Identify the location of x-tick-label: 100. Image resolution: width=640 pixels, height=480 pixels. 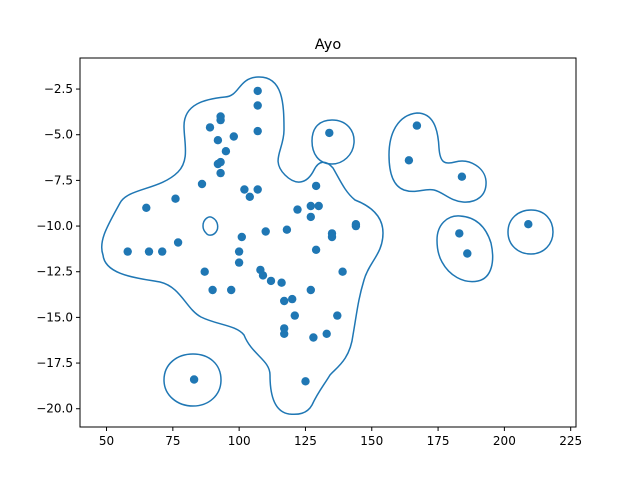
(239, 441).